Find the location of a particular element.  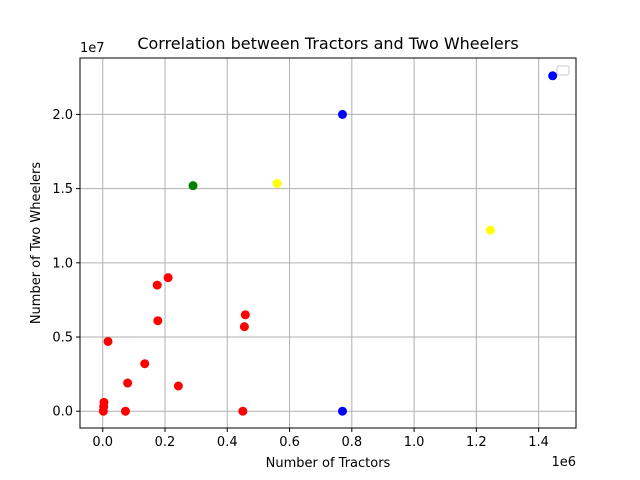

y-tick-label: 1.5 is located at coordinates (62, 189).